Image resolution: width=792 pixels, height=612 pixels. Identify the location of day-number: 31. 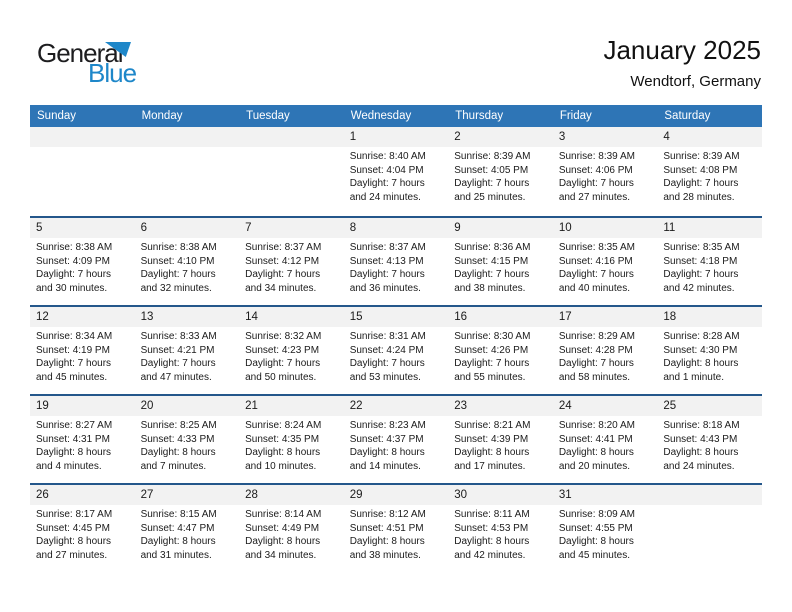
(605, 495).